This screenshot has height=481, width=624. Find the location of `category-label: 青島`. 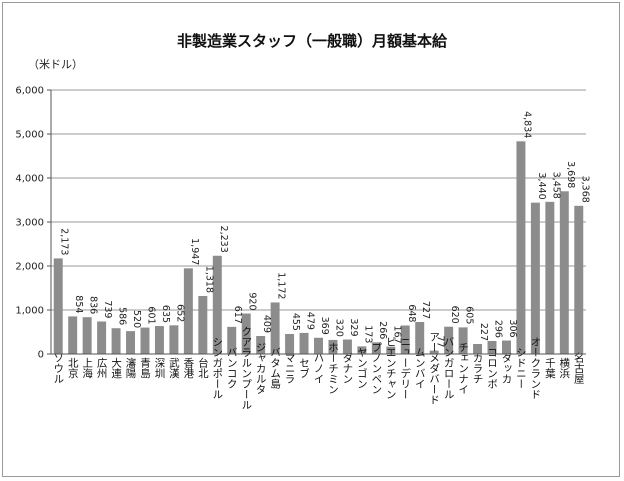

category-label: 青島 is located at coordinates (145, 368).